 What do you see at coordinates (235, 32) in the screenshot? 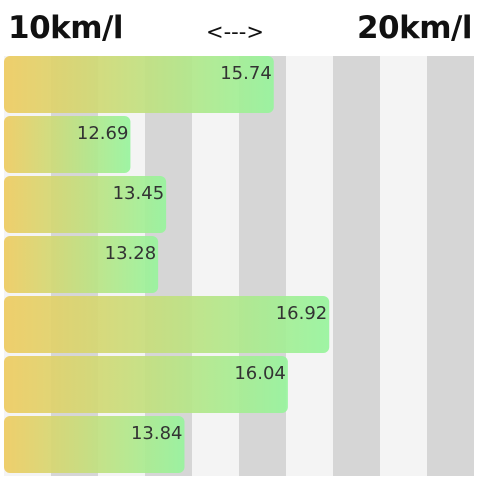
I see `range-arrow-label: <--->` at bounding box center [235, 32].